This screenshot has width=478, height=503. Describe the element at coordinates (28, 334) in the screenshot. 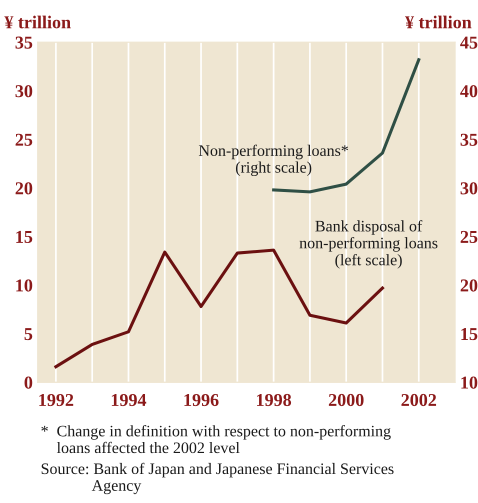

I see `y-tick-label: 5` at that location.